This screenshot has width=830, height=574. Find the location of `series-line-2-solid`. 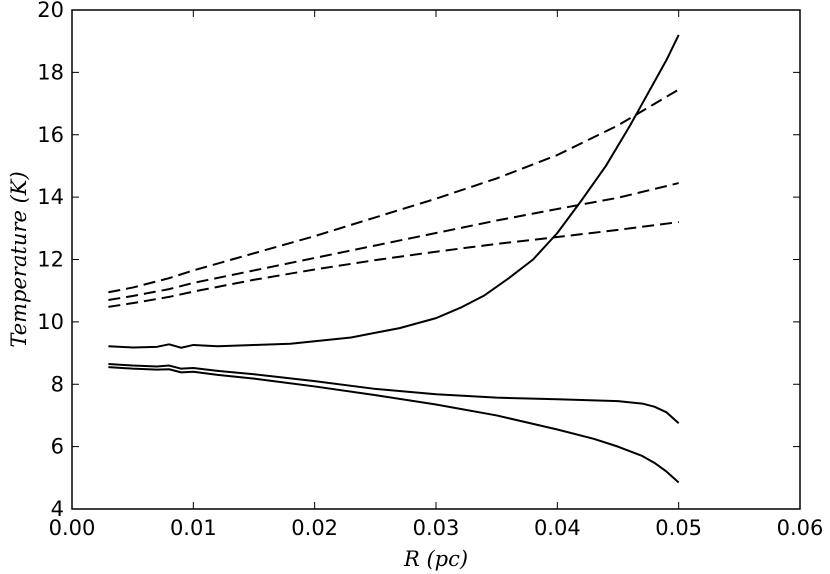

series-line-2-solid is located at coordinates (394, 393).